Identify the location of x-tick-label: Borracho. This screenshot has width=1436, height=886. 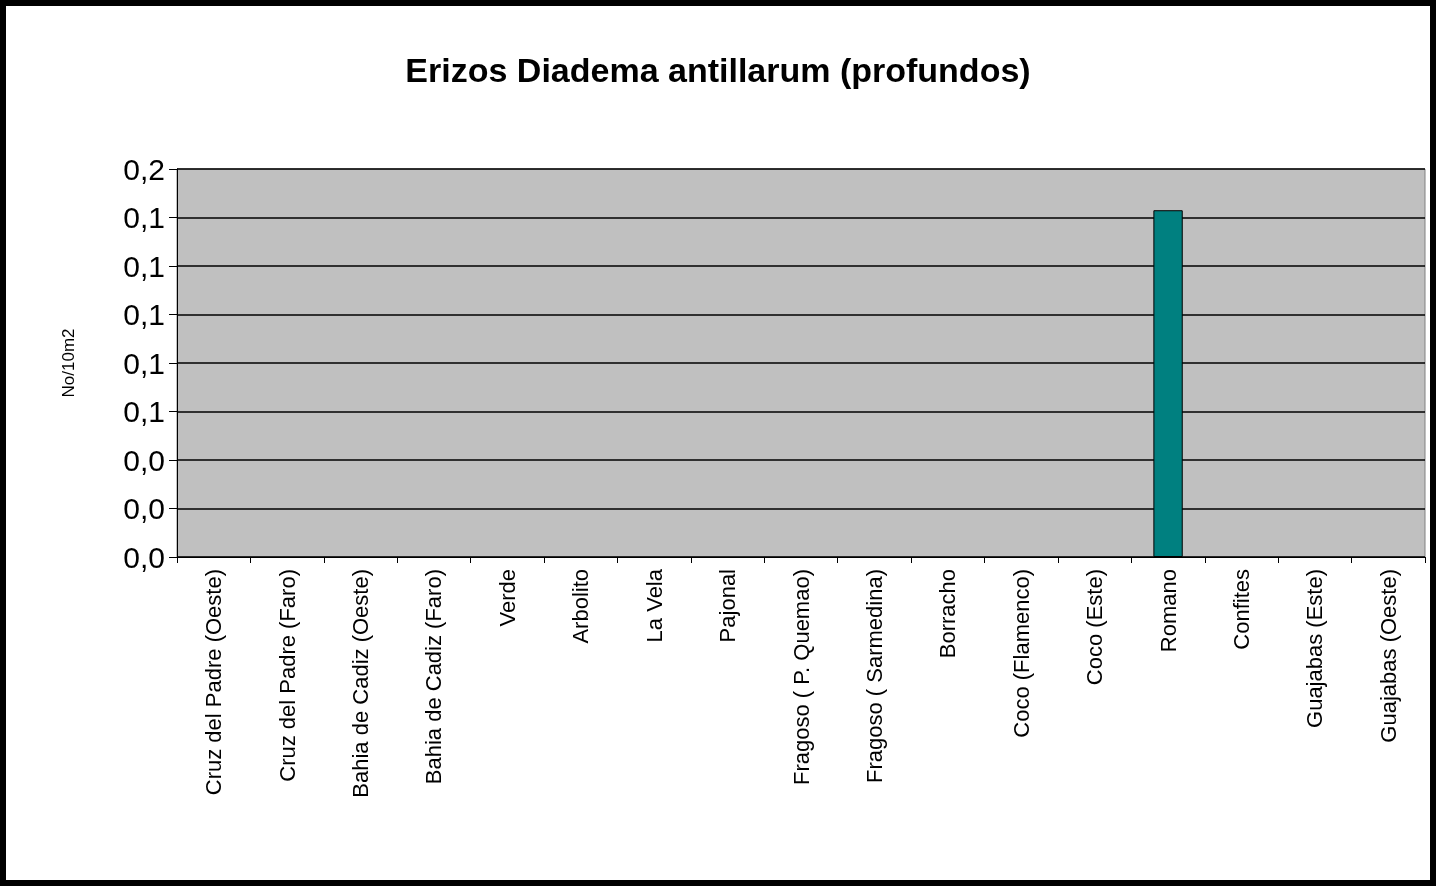
(948, 614).